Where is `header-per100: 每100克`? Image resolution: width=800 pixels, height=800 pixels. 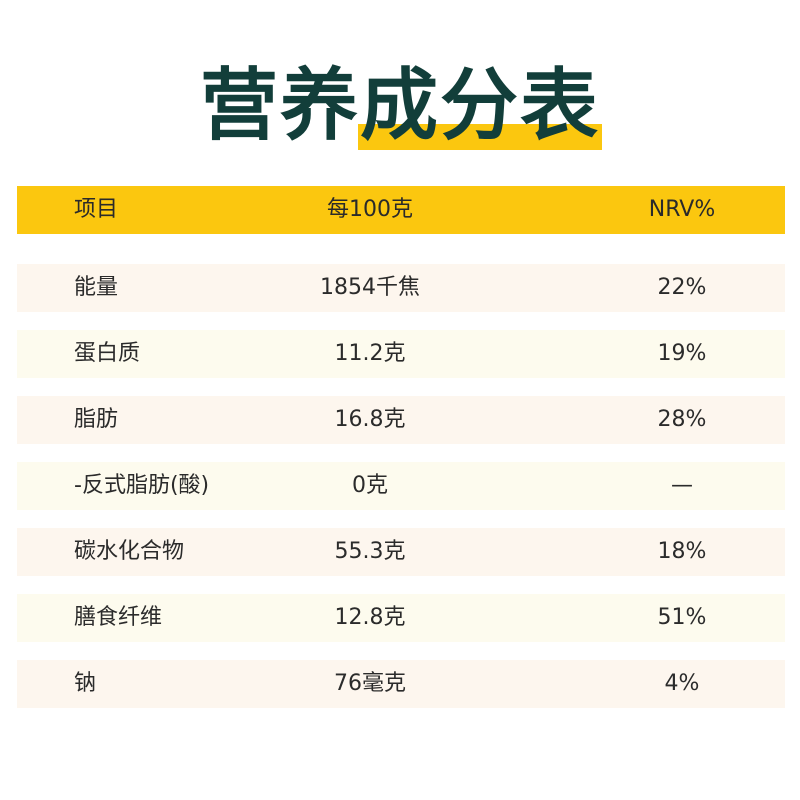 header-per100: 每100克 is located at coordinates (370, 209).